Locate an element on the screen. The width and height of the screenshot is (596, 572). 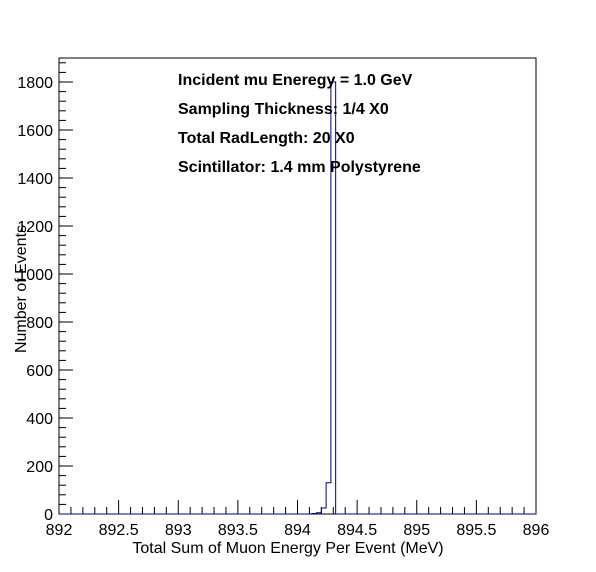
x-tick-label: 893 is located at coordinates (178, 530).